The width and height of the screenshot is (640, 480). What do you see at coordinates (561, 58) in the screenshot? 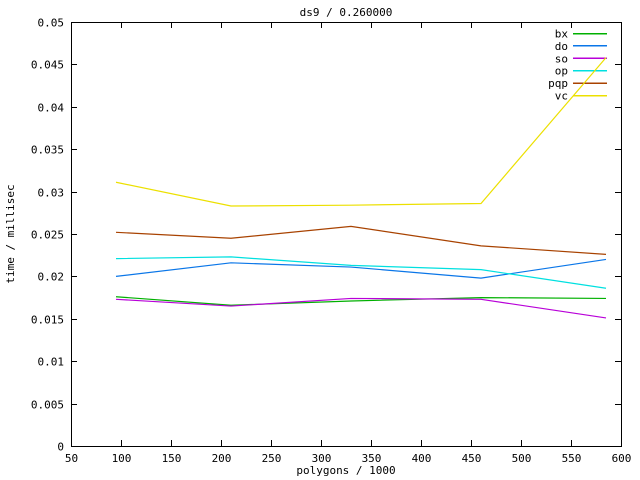
I see `legend-label-so: so` at bounding box center [561, 58].